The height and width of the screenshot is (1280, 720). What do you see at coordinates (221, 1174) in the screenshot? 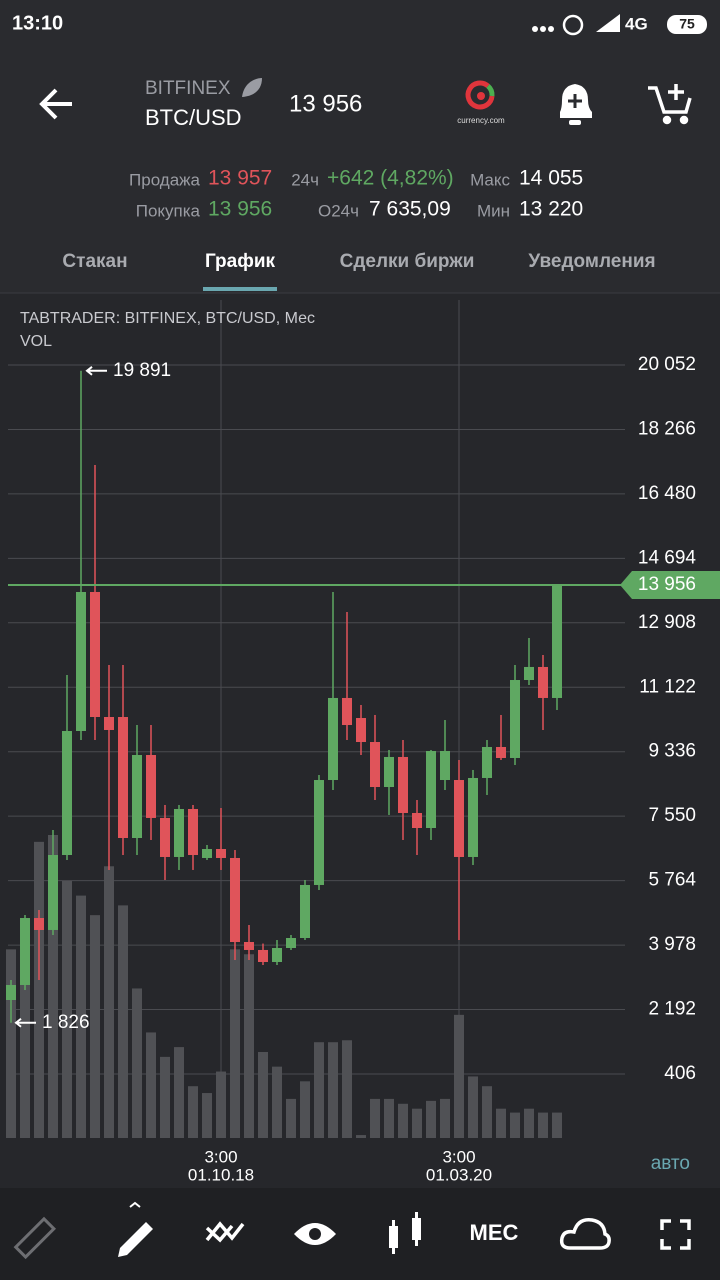
I see `x-tick-date: 01.10.18` at bounding box center [221, 1174].